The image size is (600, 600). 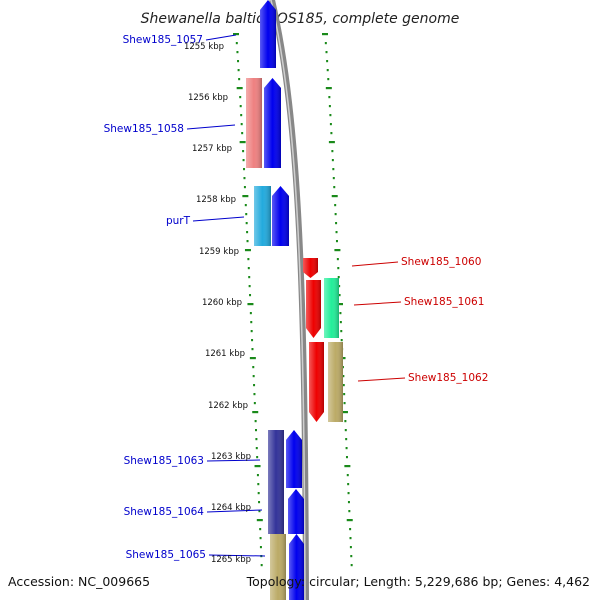 I want to click on kbp-label: 1256 kbp, so click(x=208, y=98).